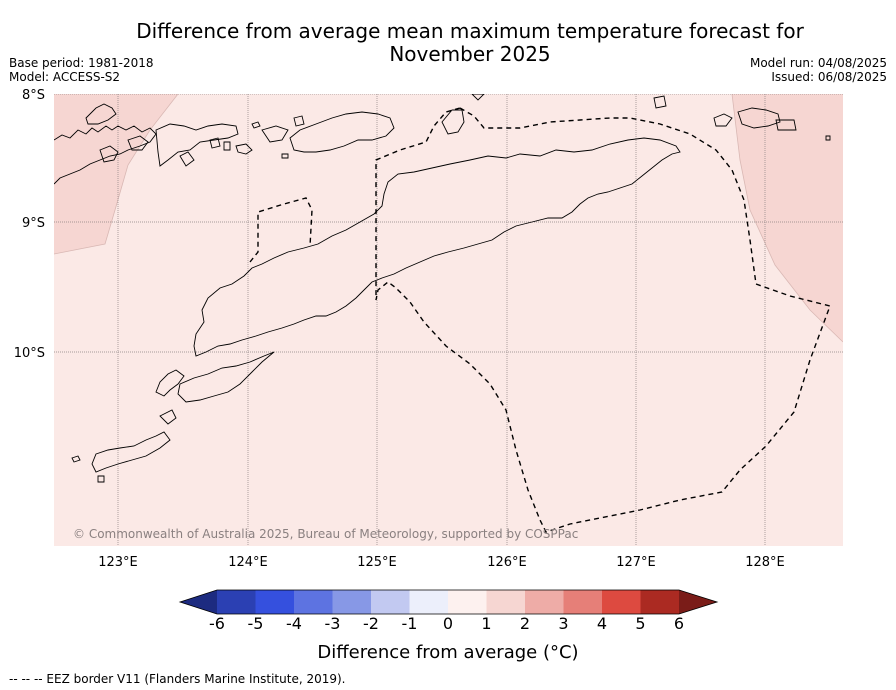 This screenshot has width=896, height=690. I want to click on colorbar-outline, so click(448, 602).